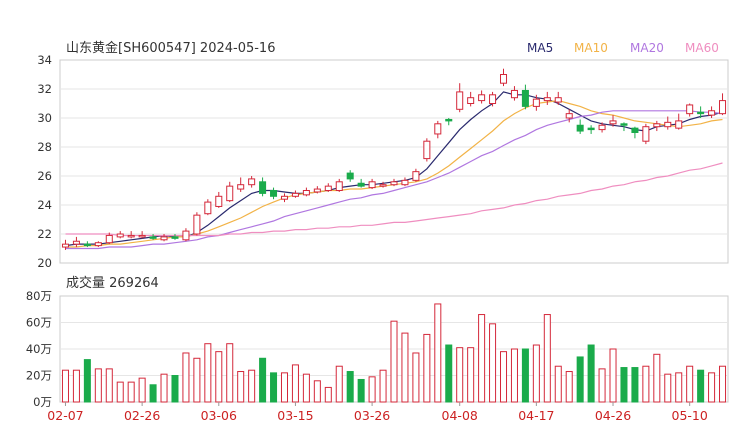 The width and height of the screenshot is (740, 440). Describe the element at coordinates (536, 415) in the screenshot. I see `date-tick-label: 04-17` at that location.